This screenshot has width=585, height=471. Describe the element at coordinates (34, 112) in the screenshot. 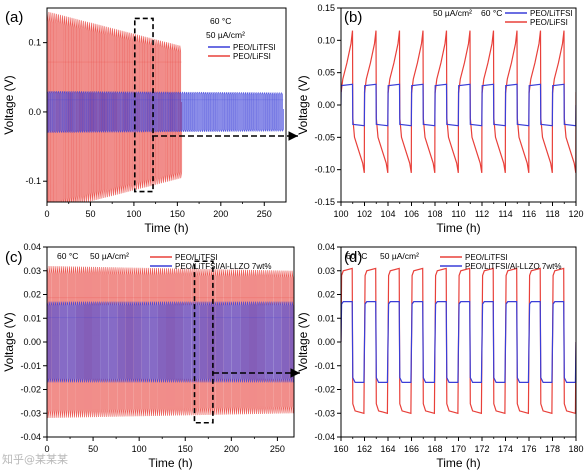

I see `y-tick-label: 0.0` at that location.